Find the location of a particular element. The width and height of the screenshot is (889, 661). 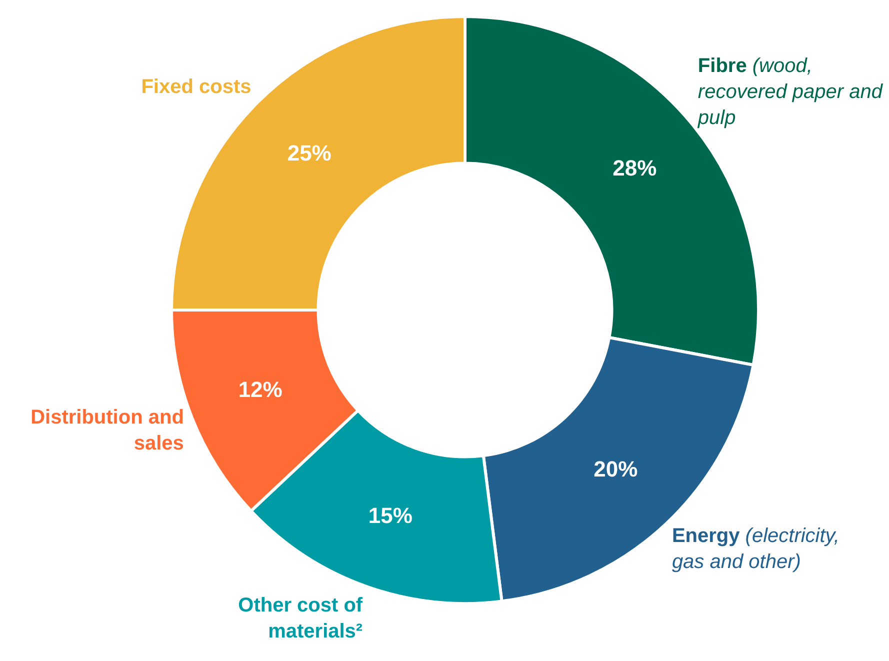

slice-label: Energy (electricity, gas and other) is located at coordinates (756, 549).